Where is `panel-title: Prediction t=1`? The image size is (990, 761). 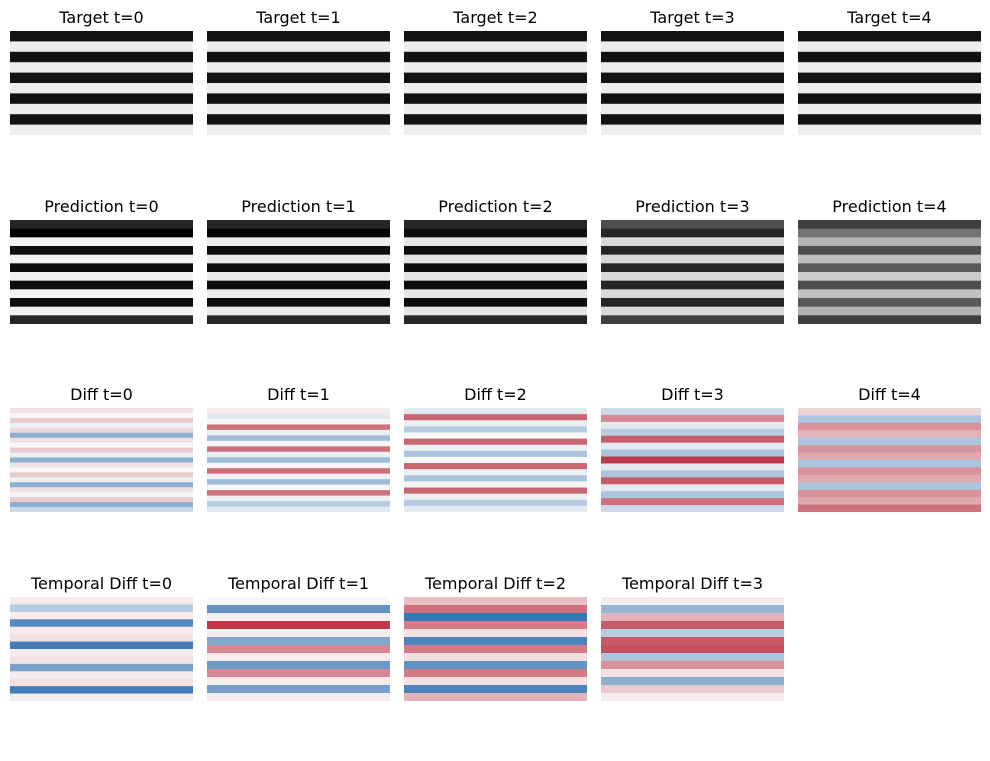
panel-title: Prediction t=1 is located at coordinates (298, 206).